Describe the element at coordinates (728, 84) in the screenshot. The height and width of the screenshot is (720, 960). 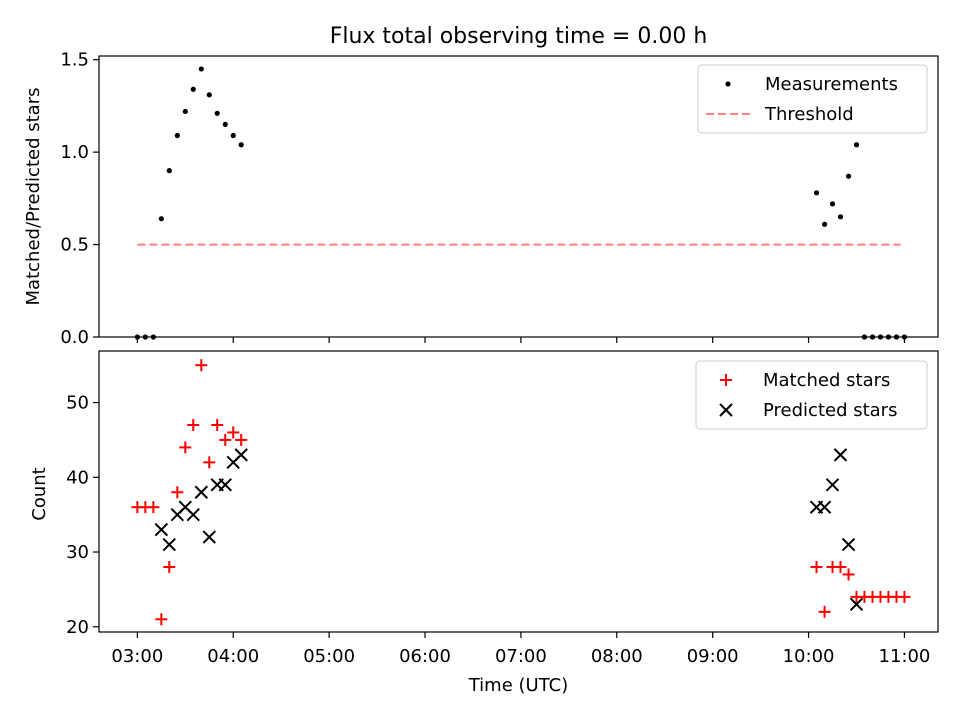
I see `legend-measurements-marker` at that location.